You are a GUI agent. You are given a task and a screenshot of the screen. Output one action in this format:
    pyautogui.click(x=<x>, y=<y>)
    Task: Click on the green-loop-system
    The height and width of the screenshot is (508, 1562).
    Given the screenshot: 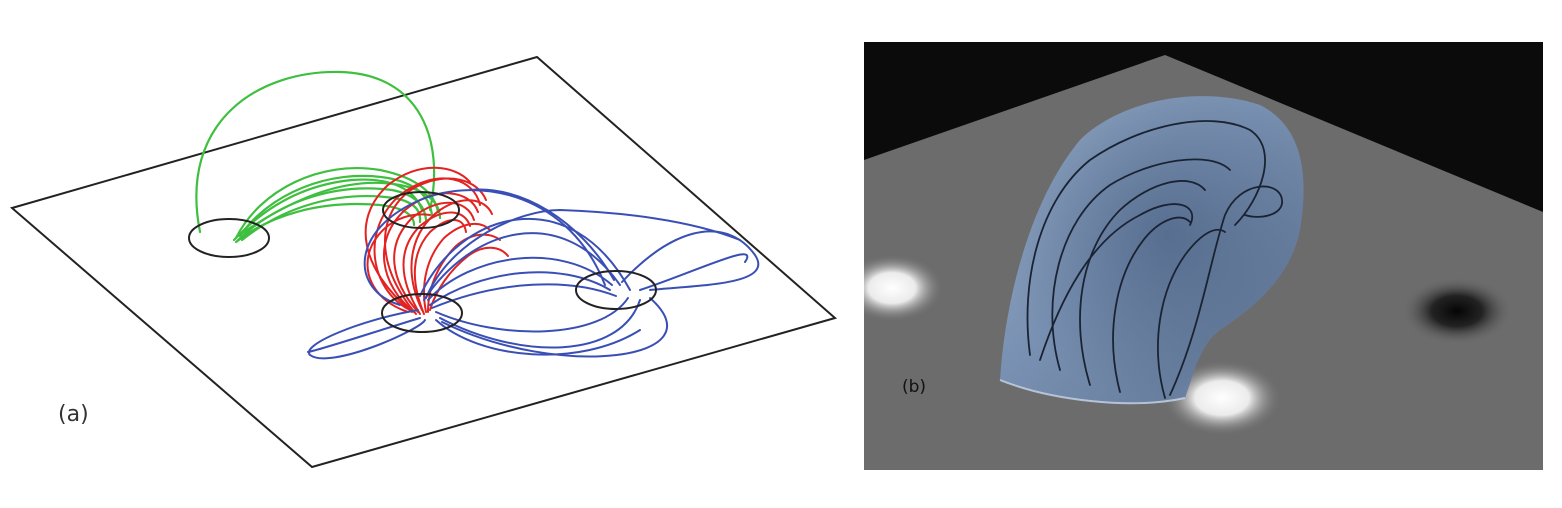 What is the action you would take?
    pyautogui.click(x=318, y=157)
    